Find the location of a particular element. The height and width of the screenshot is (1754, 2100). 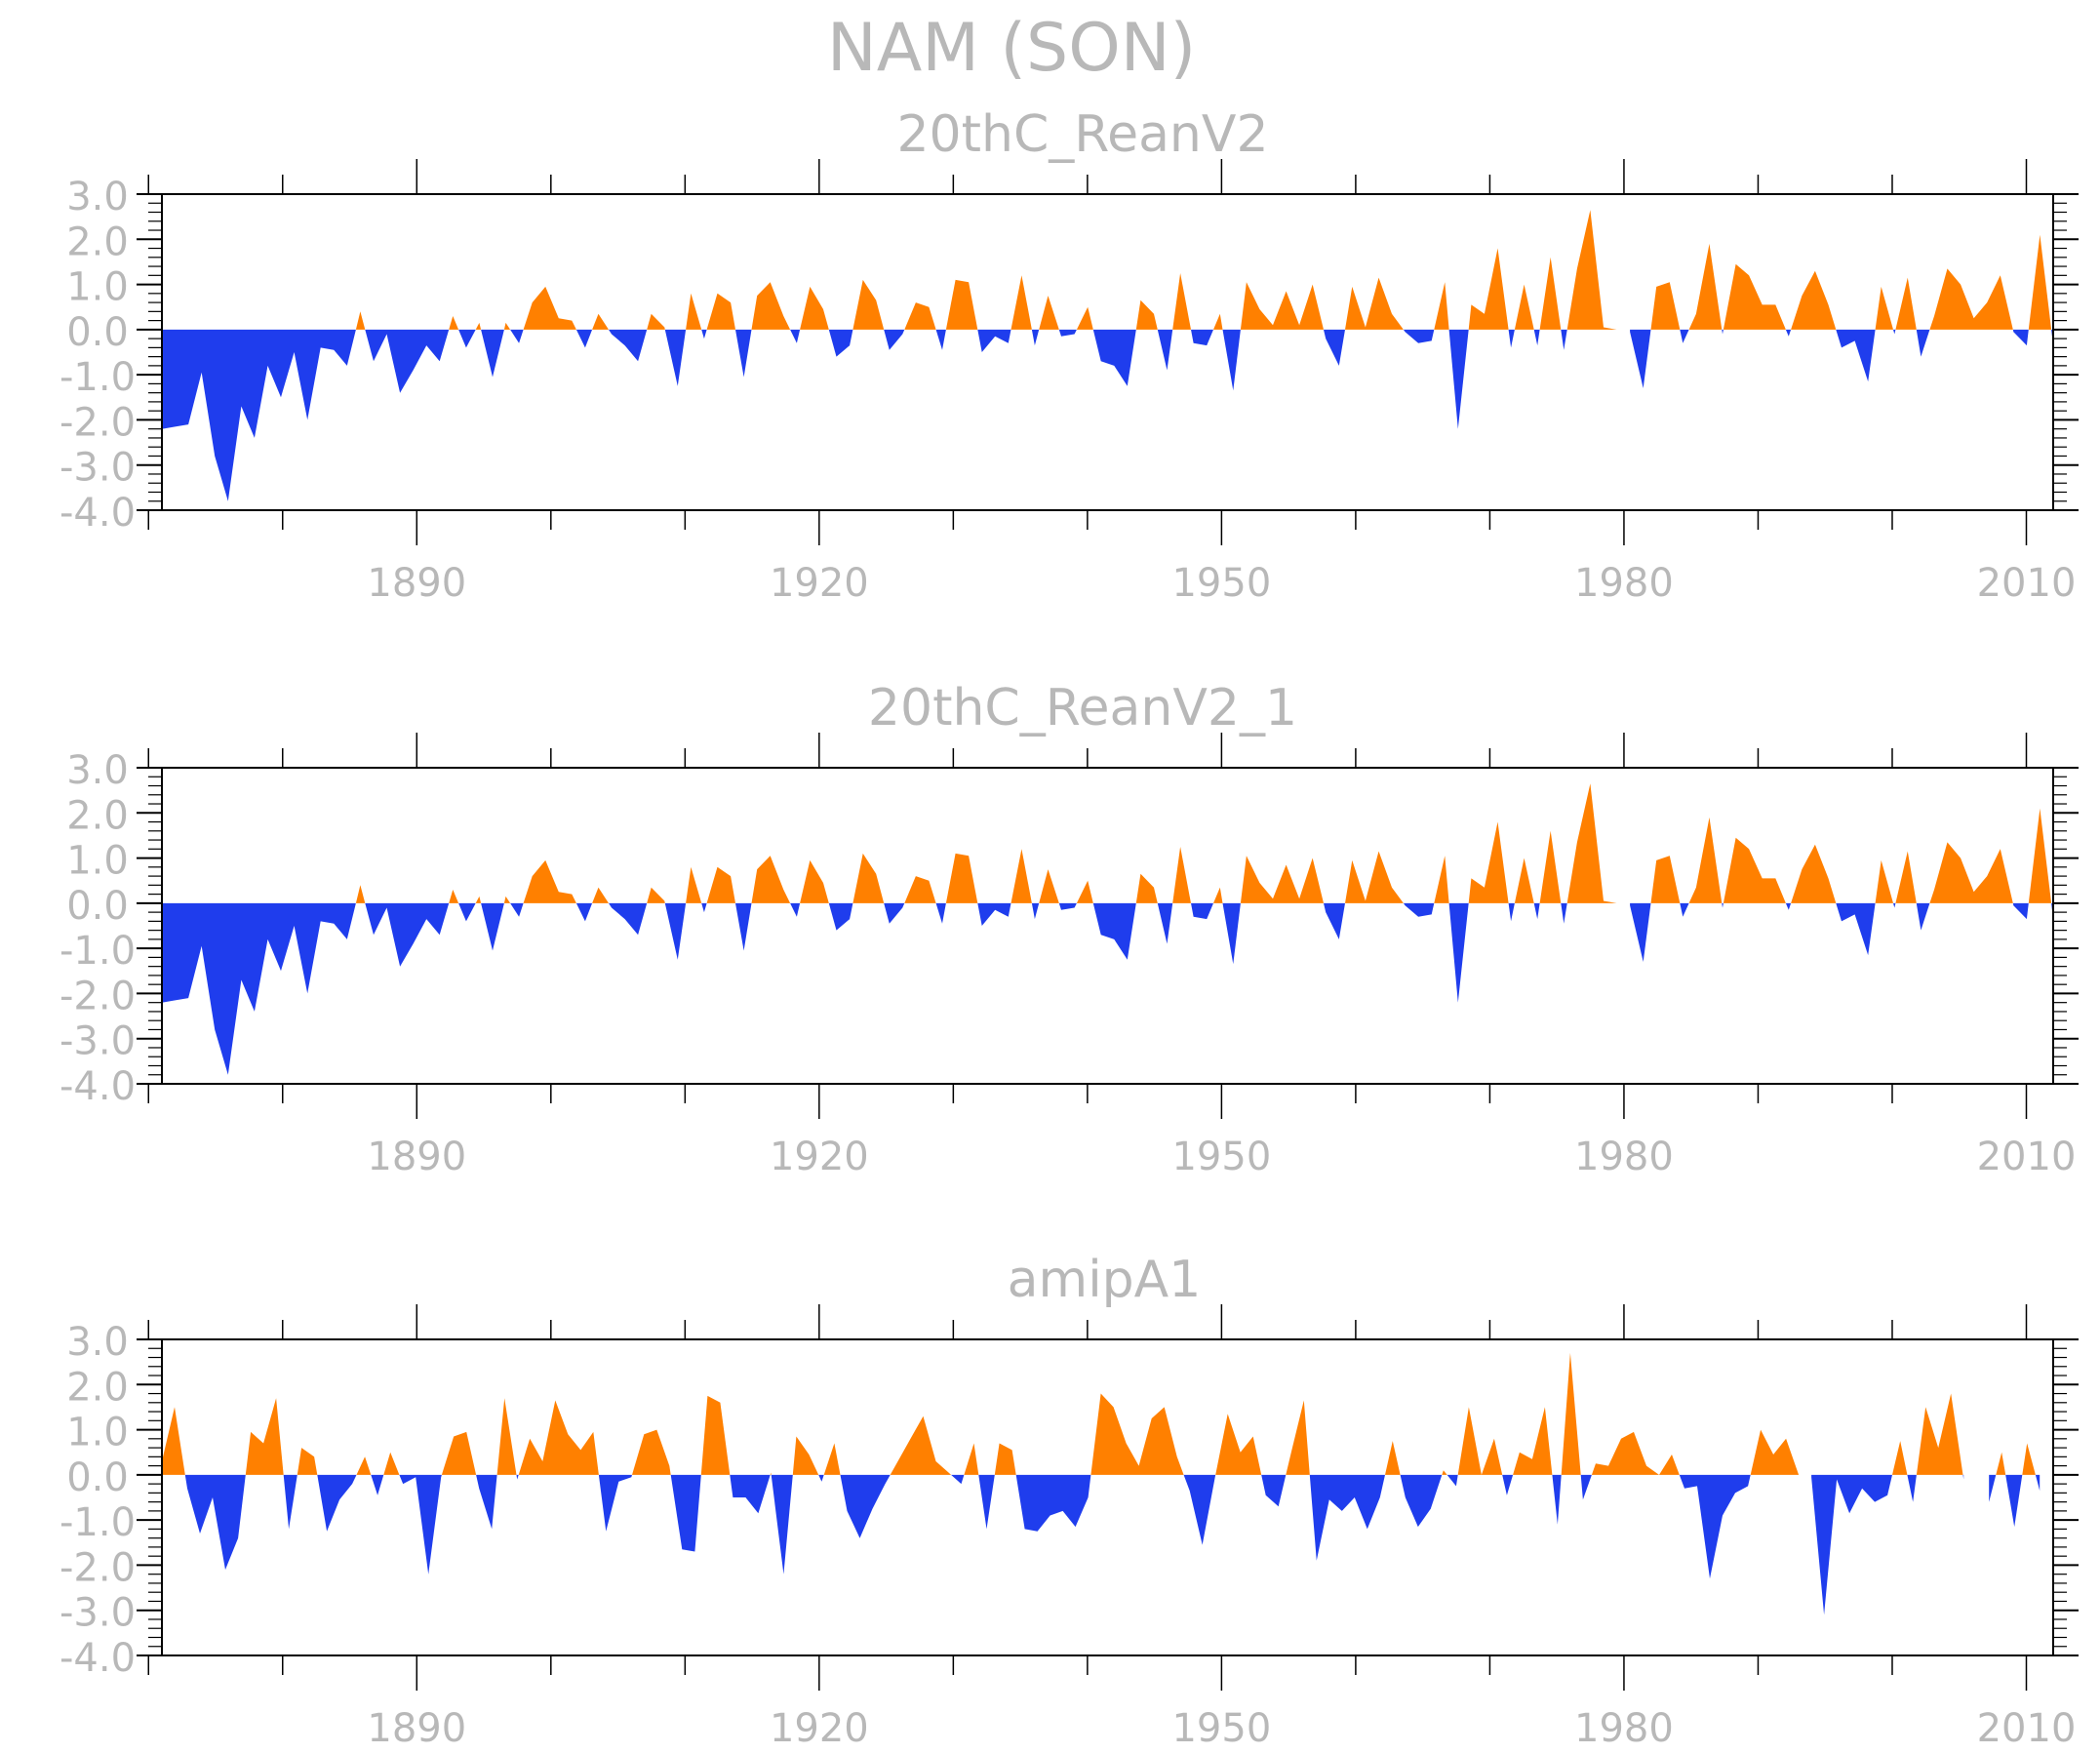

y-tick-label: -2.0 is located at coordinates (98, 996).